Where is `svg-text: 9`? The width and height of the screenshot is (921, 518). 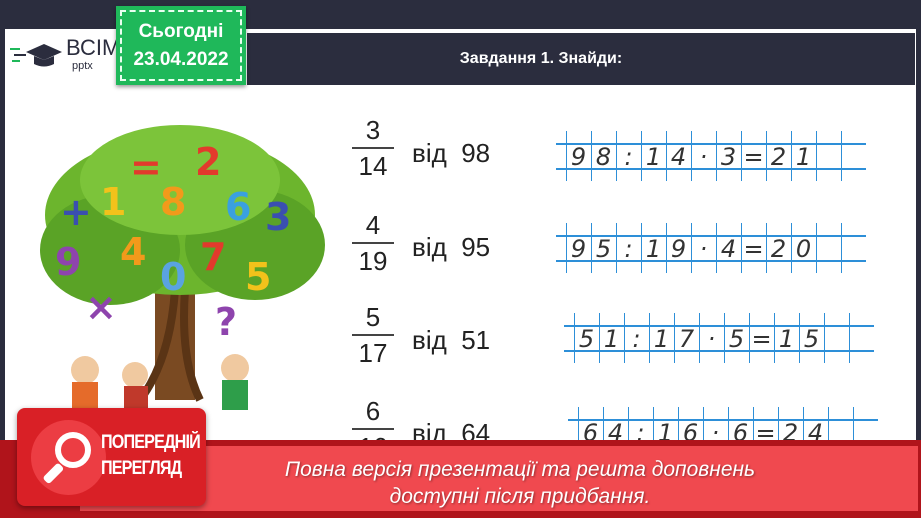
svg-text: 9 is located at coordinates (68, 262).